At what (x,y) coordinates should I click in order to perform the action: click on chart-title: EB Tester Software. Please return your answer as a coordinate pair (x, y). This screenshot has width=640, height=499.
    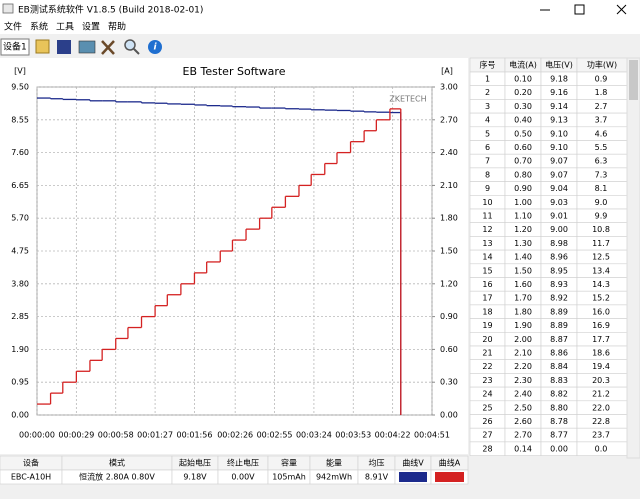
    Looking at the image, I should click on (234, 71).